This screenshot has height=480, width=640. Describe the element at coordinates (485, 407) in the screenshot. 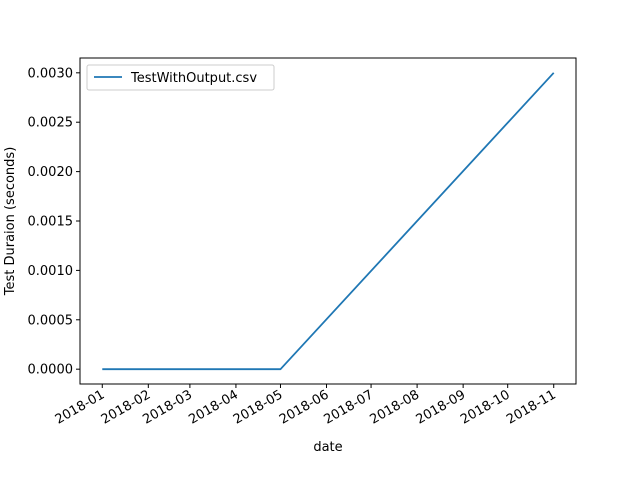

I see `x-tick-label: 2018-10` at that location.